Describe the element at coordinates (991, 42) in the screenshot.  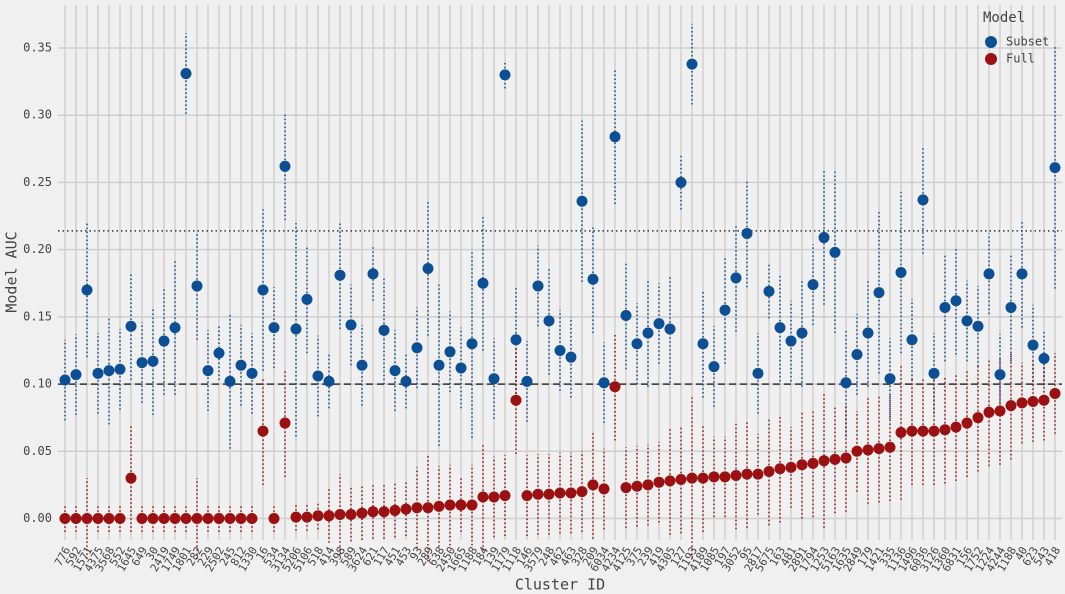
I see `legend-marker` at that location.